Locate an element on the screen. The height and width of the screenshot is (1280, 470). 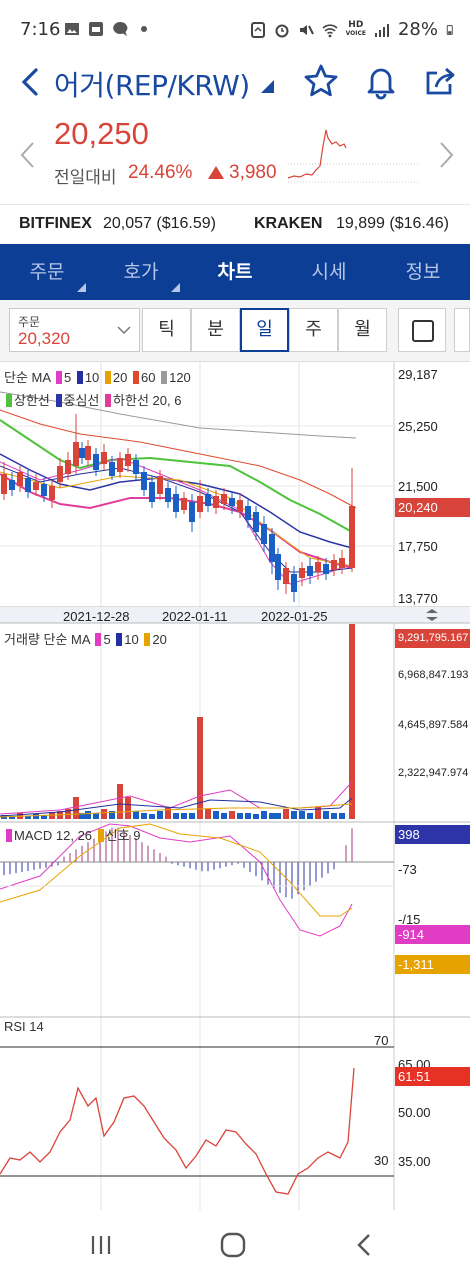
exchange-name: KRAKEN is located at coordinates (288, 223).